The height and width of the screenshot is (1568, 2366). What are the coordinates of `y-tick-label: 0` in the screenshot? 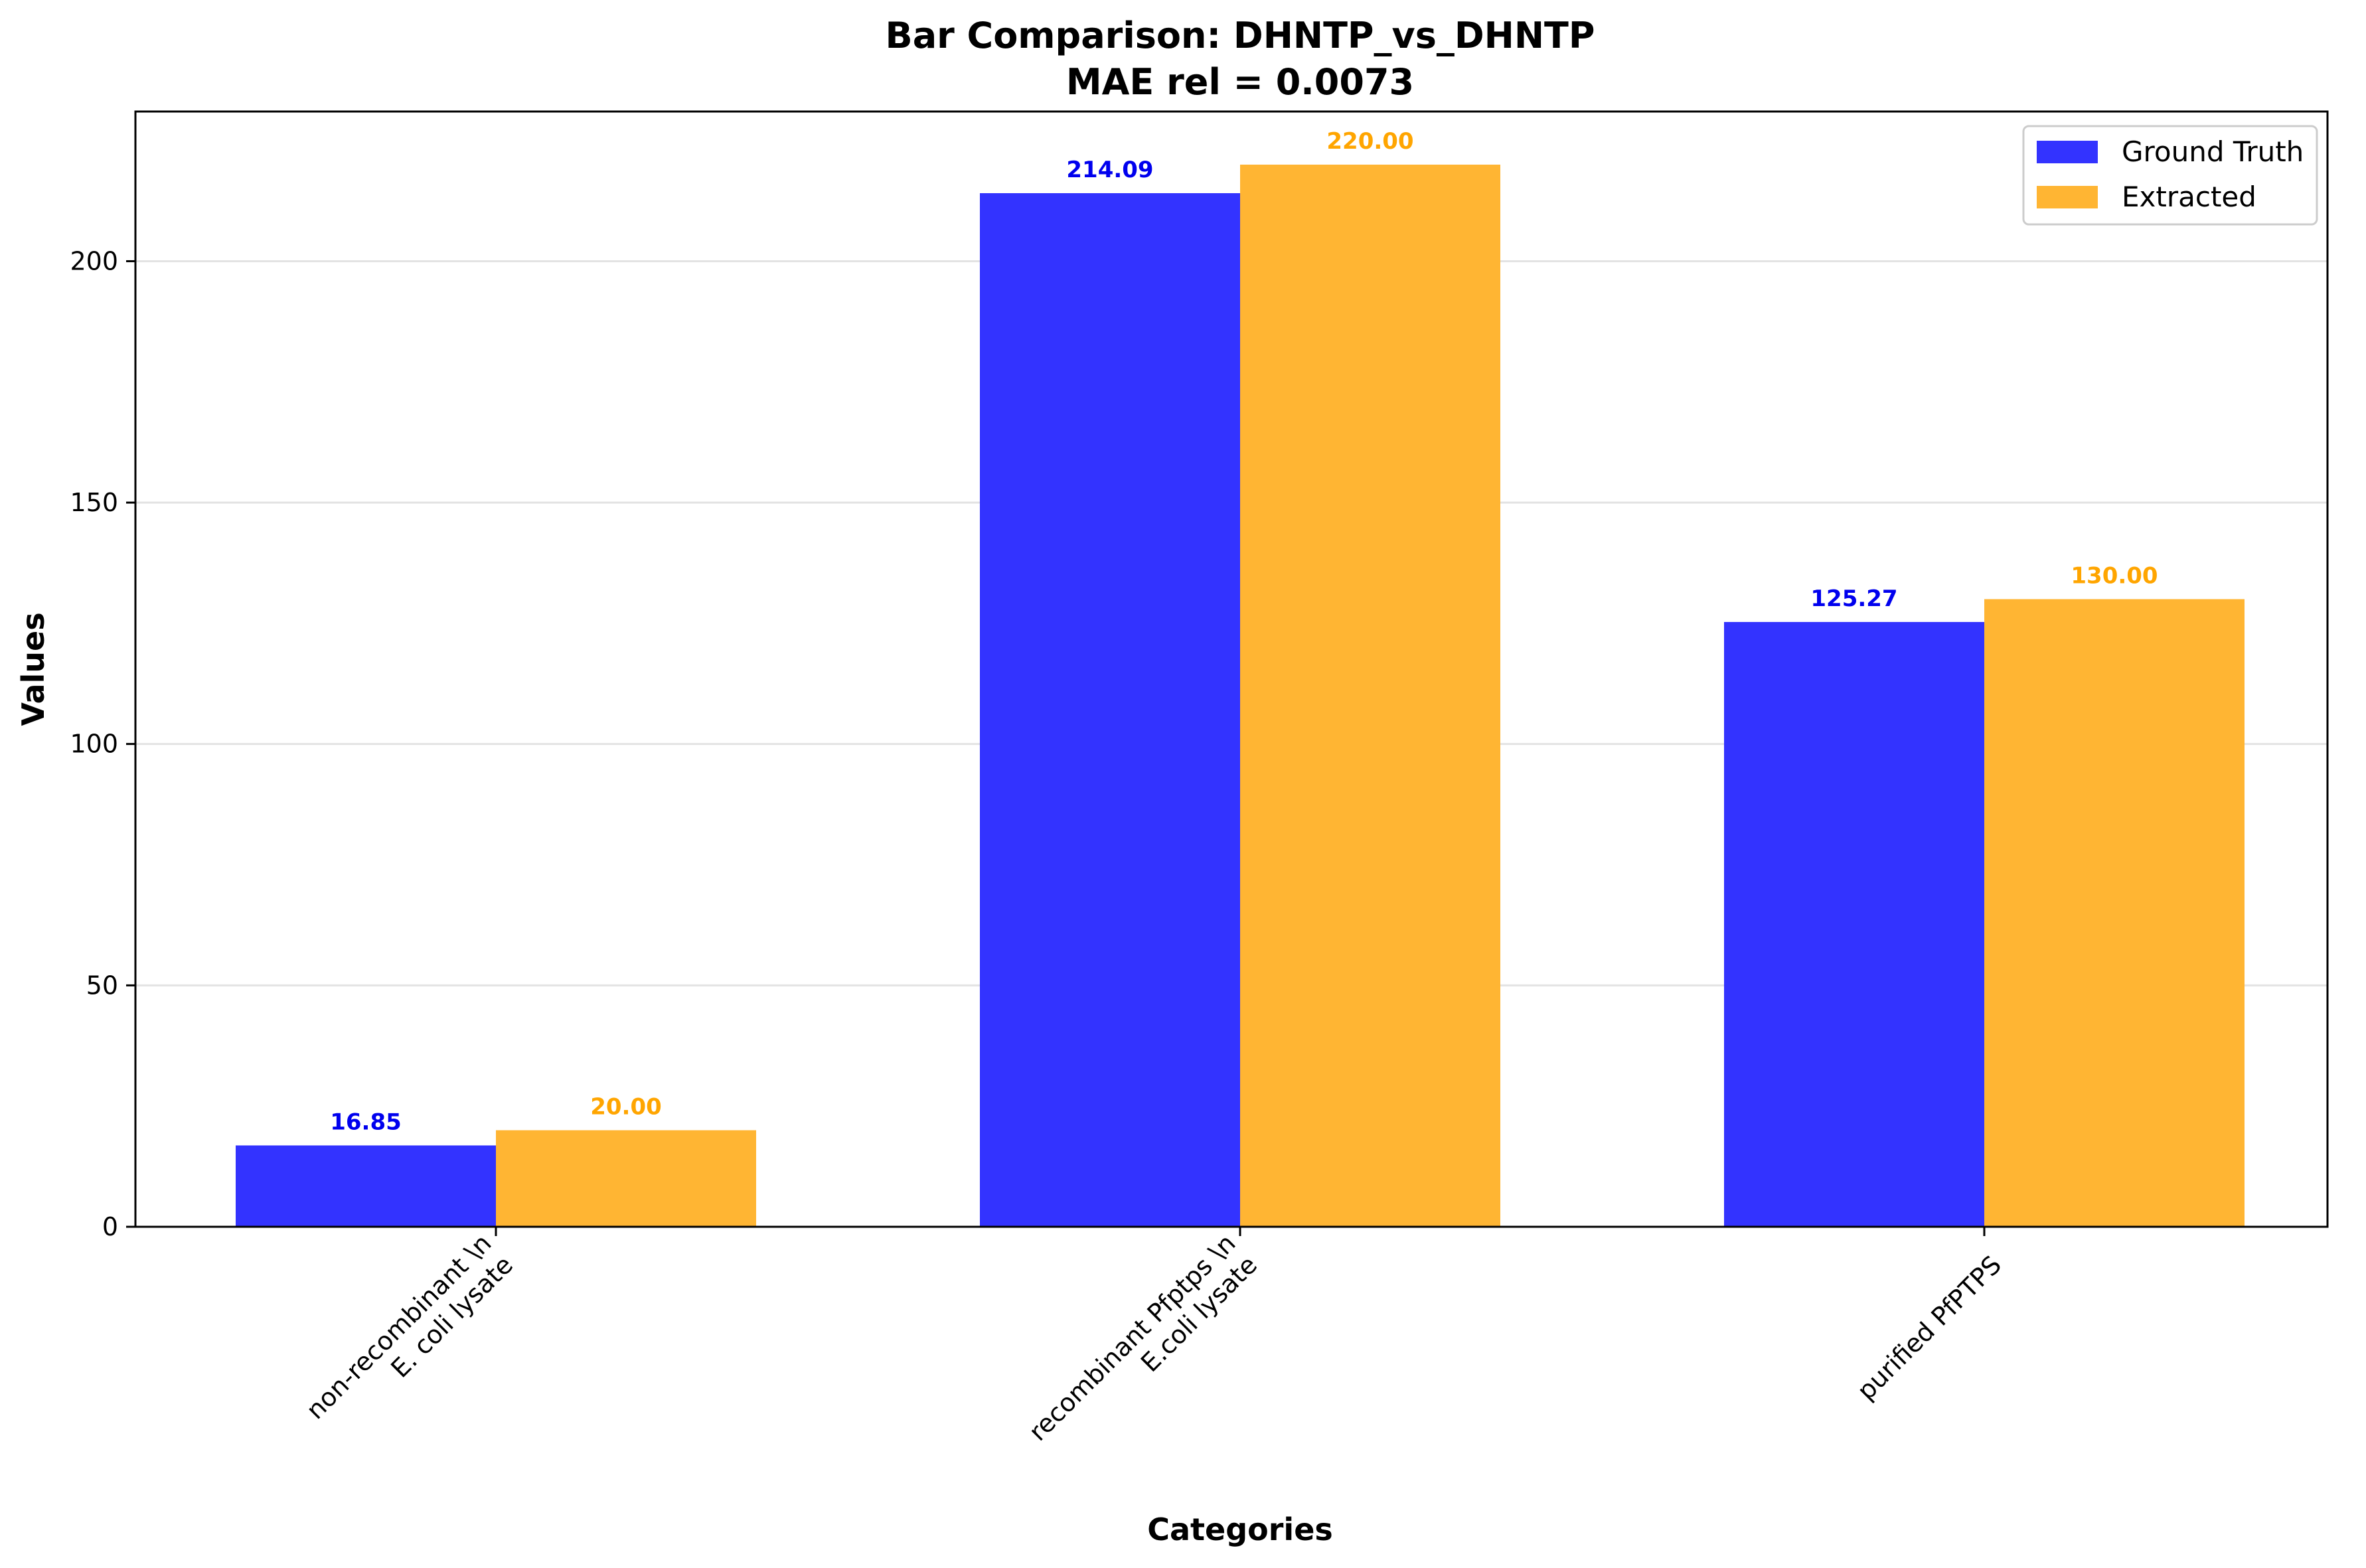 It's located at (110, 1227).